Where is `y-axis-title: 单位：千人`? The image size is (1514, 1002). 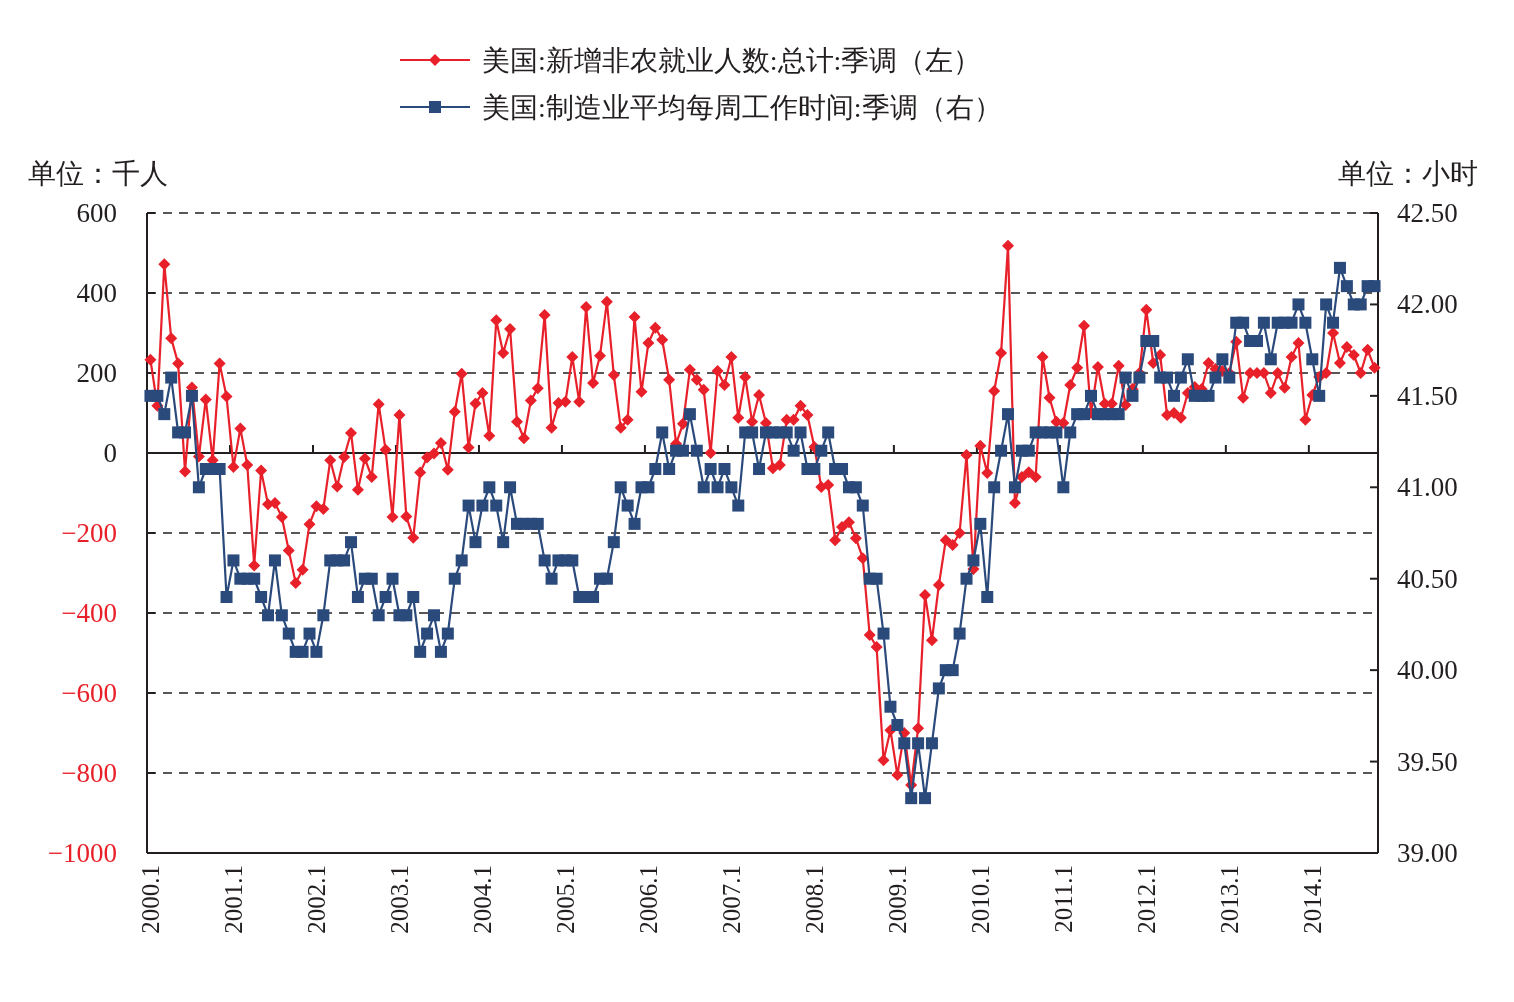
y-axis-title: 单位：千人 is located at coordinates (98, 173).